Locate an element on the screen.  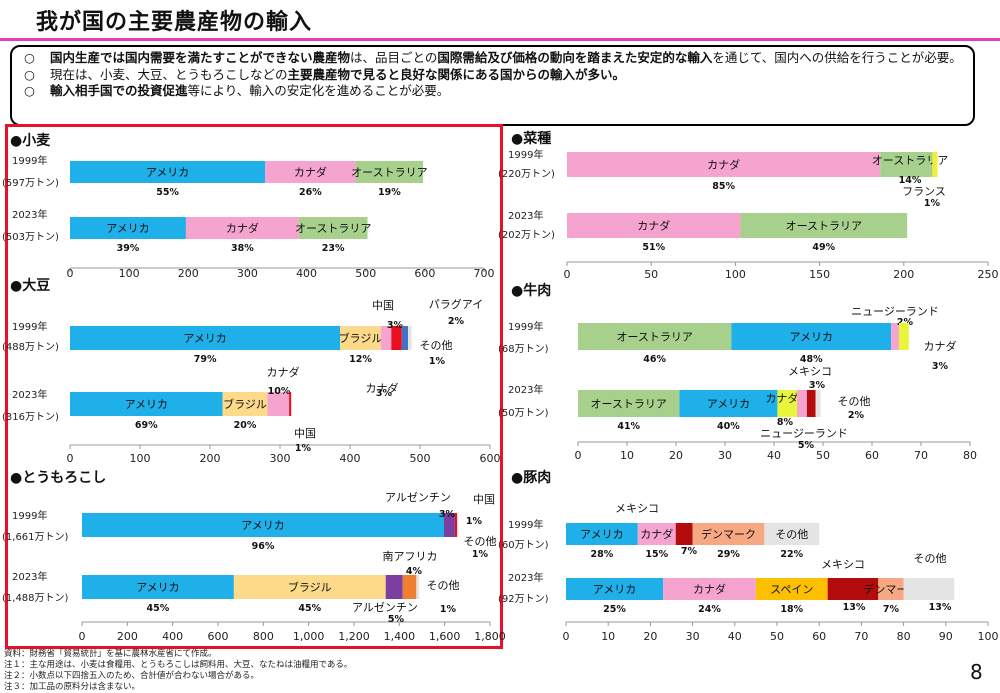
row-total-label: (220万トン) is located at coordinates (526, 174).